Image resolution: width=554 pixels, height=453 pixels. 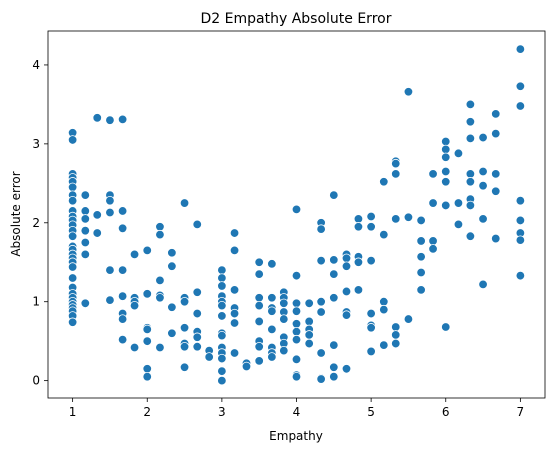 I want to click on x-axis: 1 2 3 4 5 6 7, so click(x=296, y=408).